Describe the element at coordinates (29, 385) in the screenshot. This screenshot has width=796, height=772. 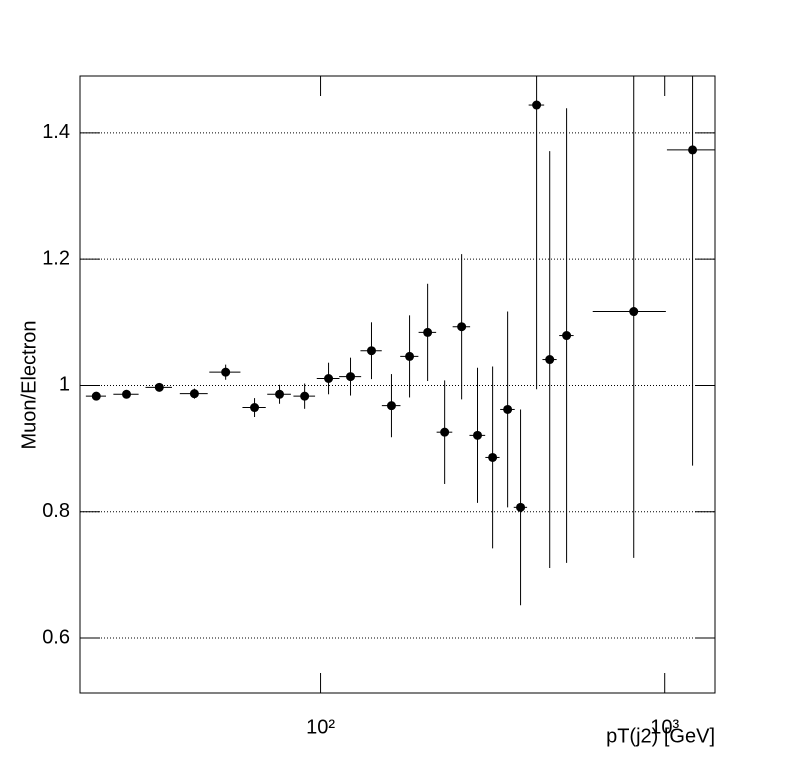
I see `y-axis-label: Muon/Electron` at that location.